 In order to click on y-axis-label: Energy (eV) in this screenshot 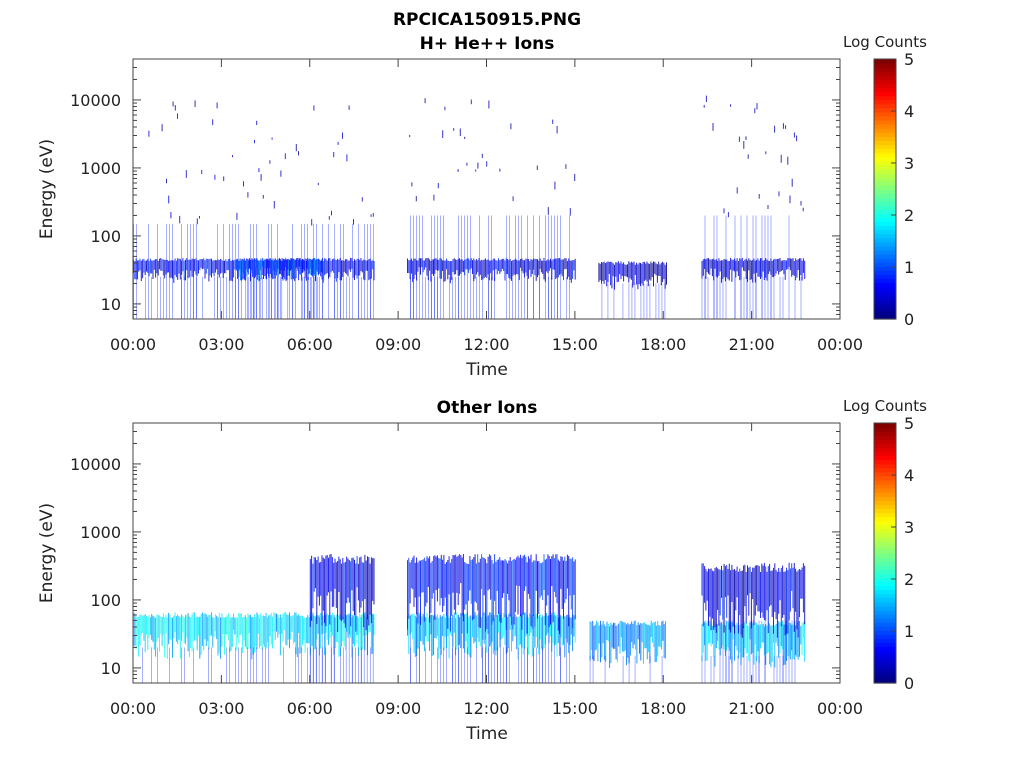, I will do `click(47, 189)`.